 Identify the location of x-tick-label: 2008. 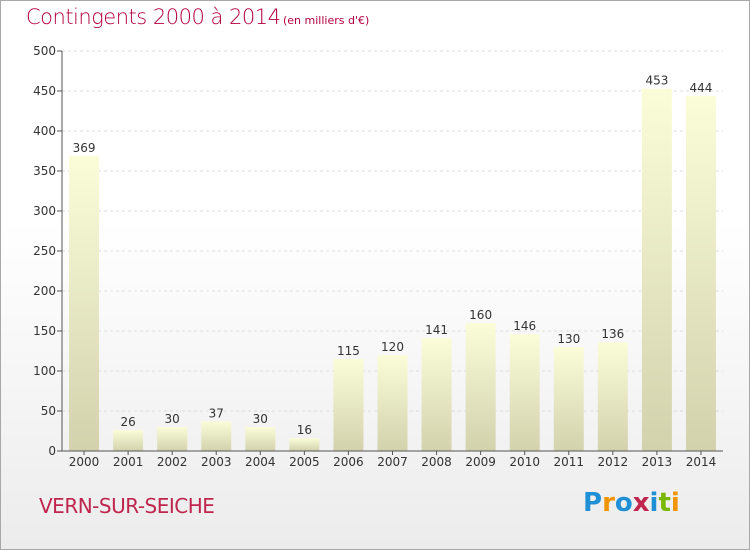
(436, 462).